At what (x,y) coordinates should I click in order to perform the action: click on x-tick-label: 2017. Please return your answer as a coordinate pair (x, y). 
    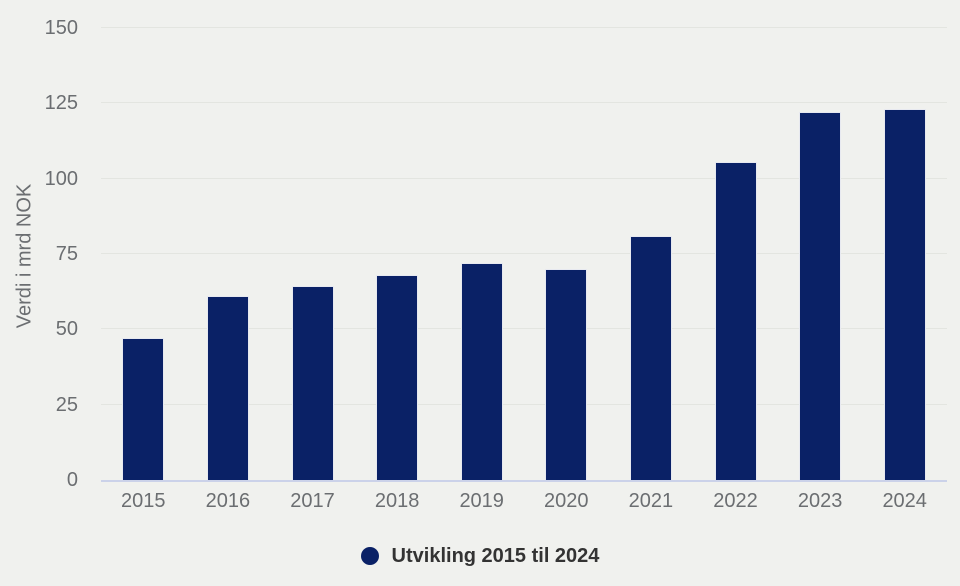
    Looking at the image, I should click on (312, 501).